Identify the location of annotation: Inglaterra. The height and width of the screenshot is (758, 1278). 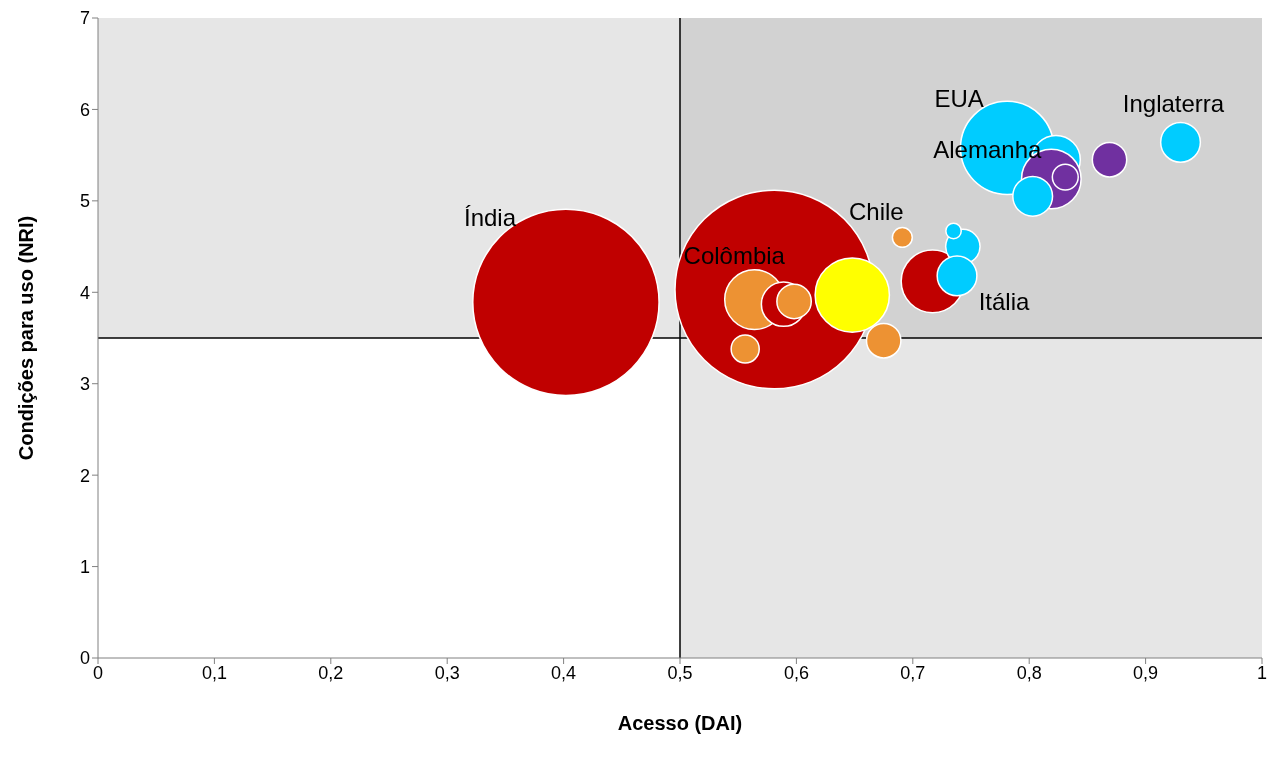
(1173, 103).